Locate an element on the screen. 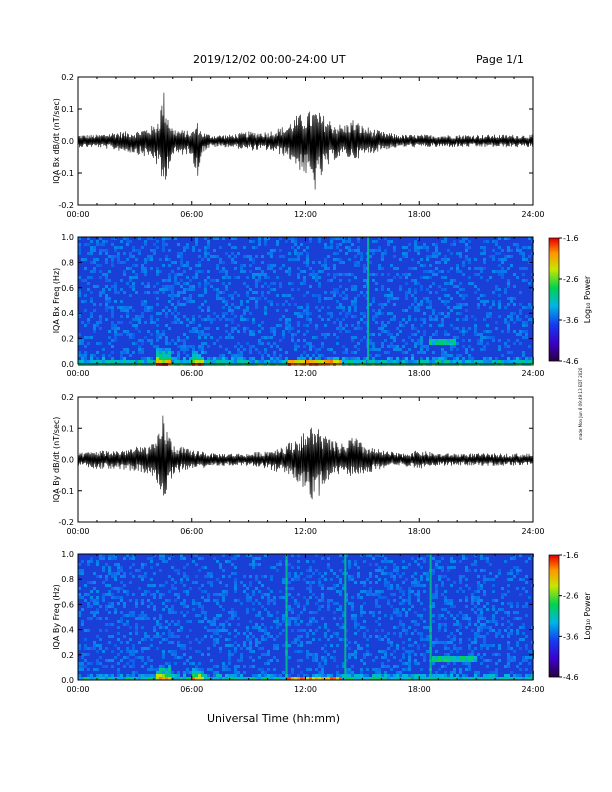 The height and width of the screenshot is (792, 612). y-axis-label: IQA By Freq (Hz) is located at coordinates (56, 617).